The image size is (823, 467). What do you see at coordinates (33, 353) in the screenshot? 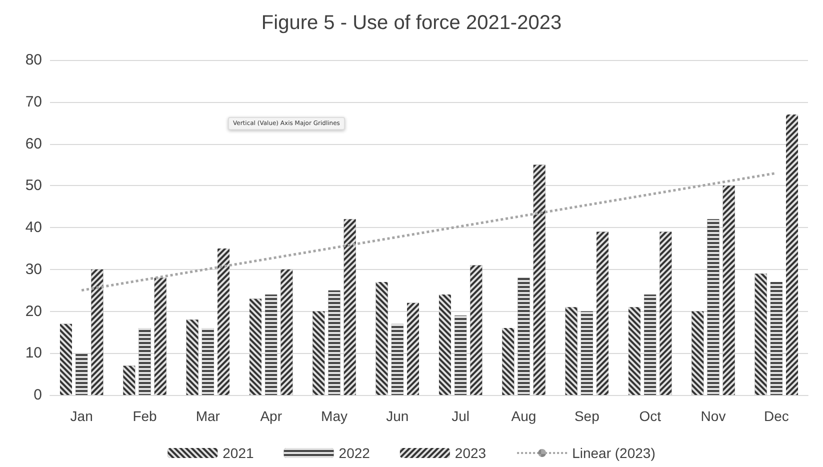
I see `y-tick-label: 10` at bounding box center [33, 353].